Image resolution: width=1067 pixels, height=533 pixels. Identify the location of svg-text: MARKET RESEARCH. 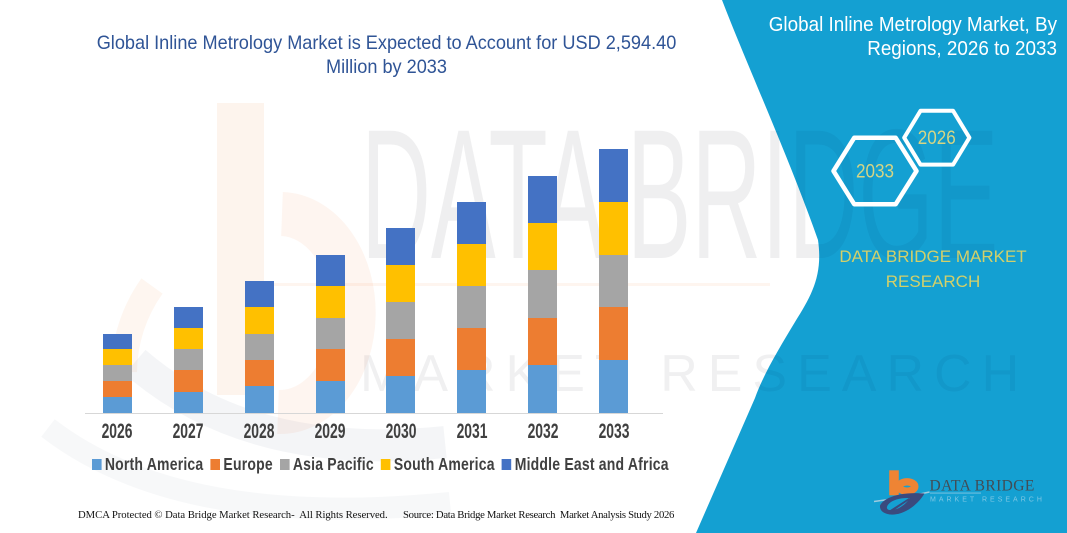
(987, 500).